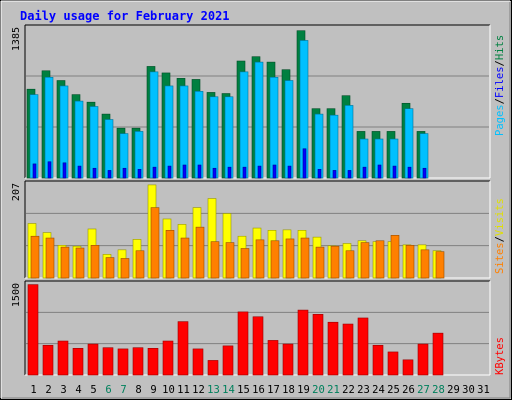  Describe the element at coordinates (438, 390) in the screenshot. I see `day-label-28: 28` at that location.